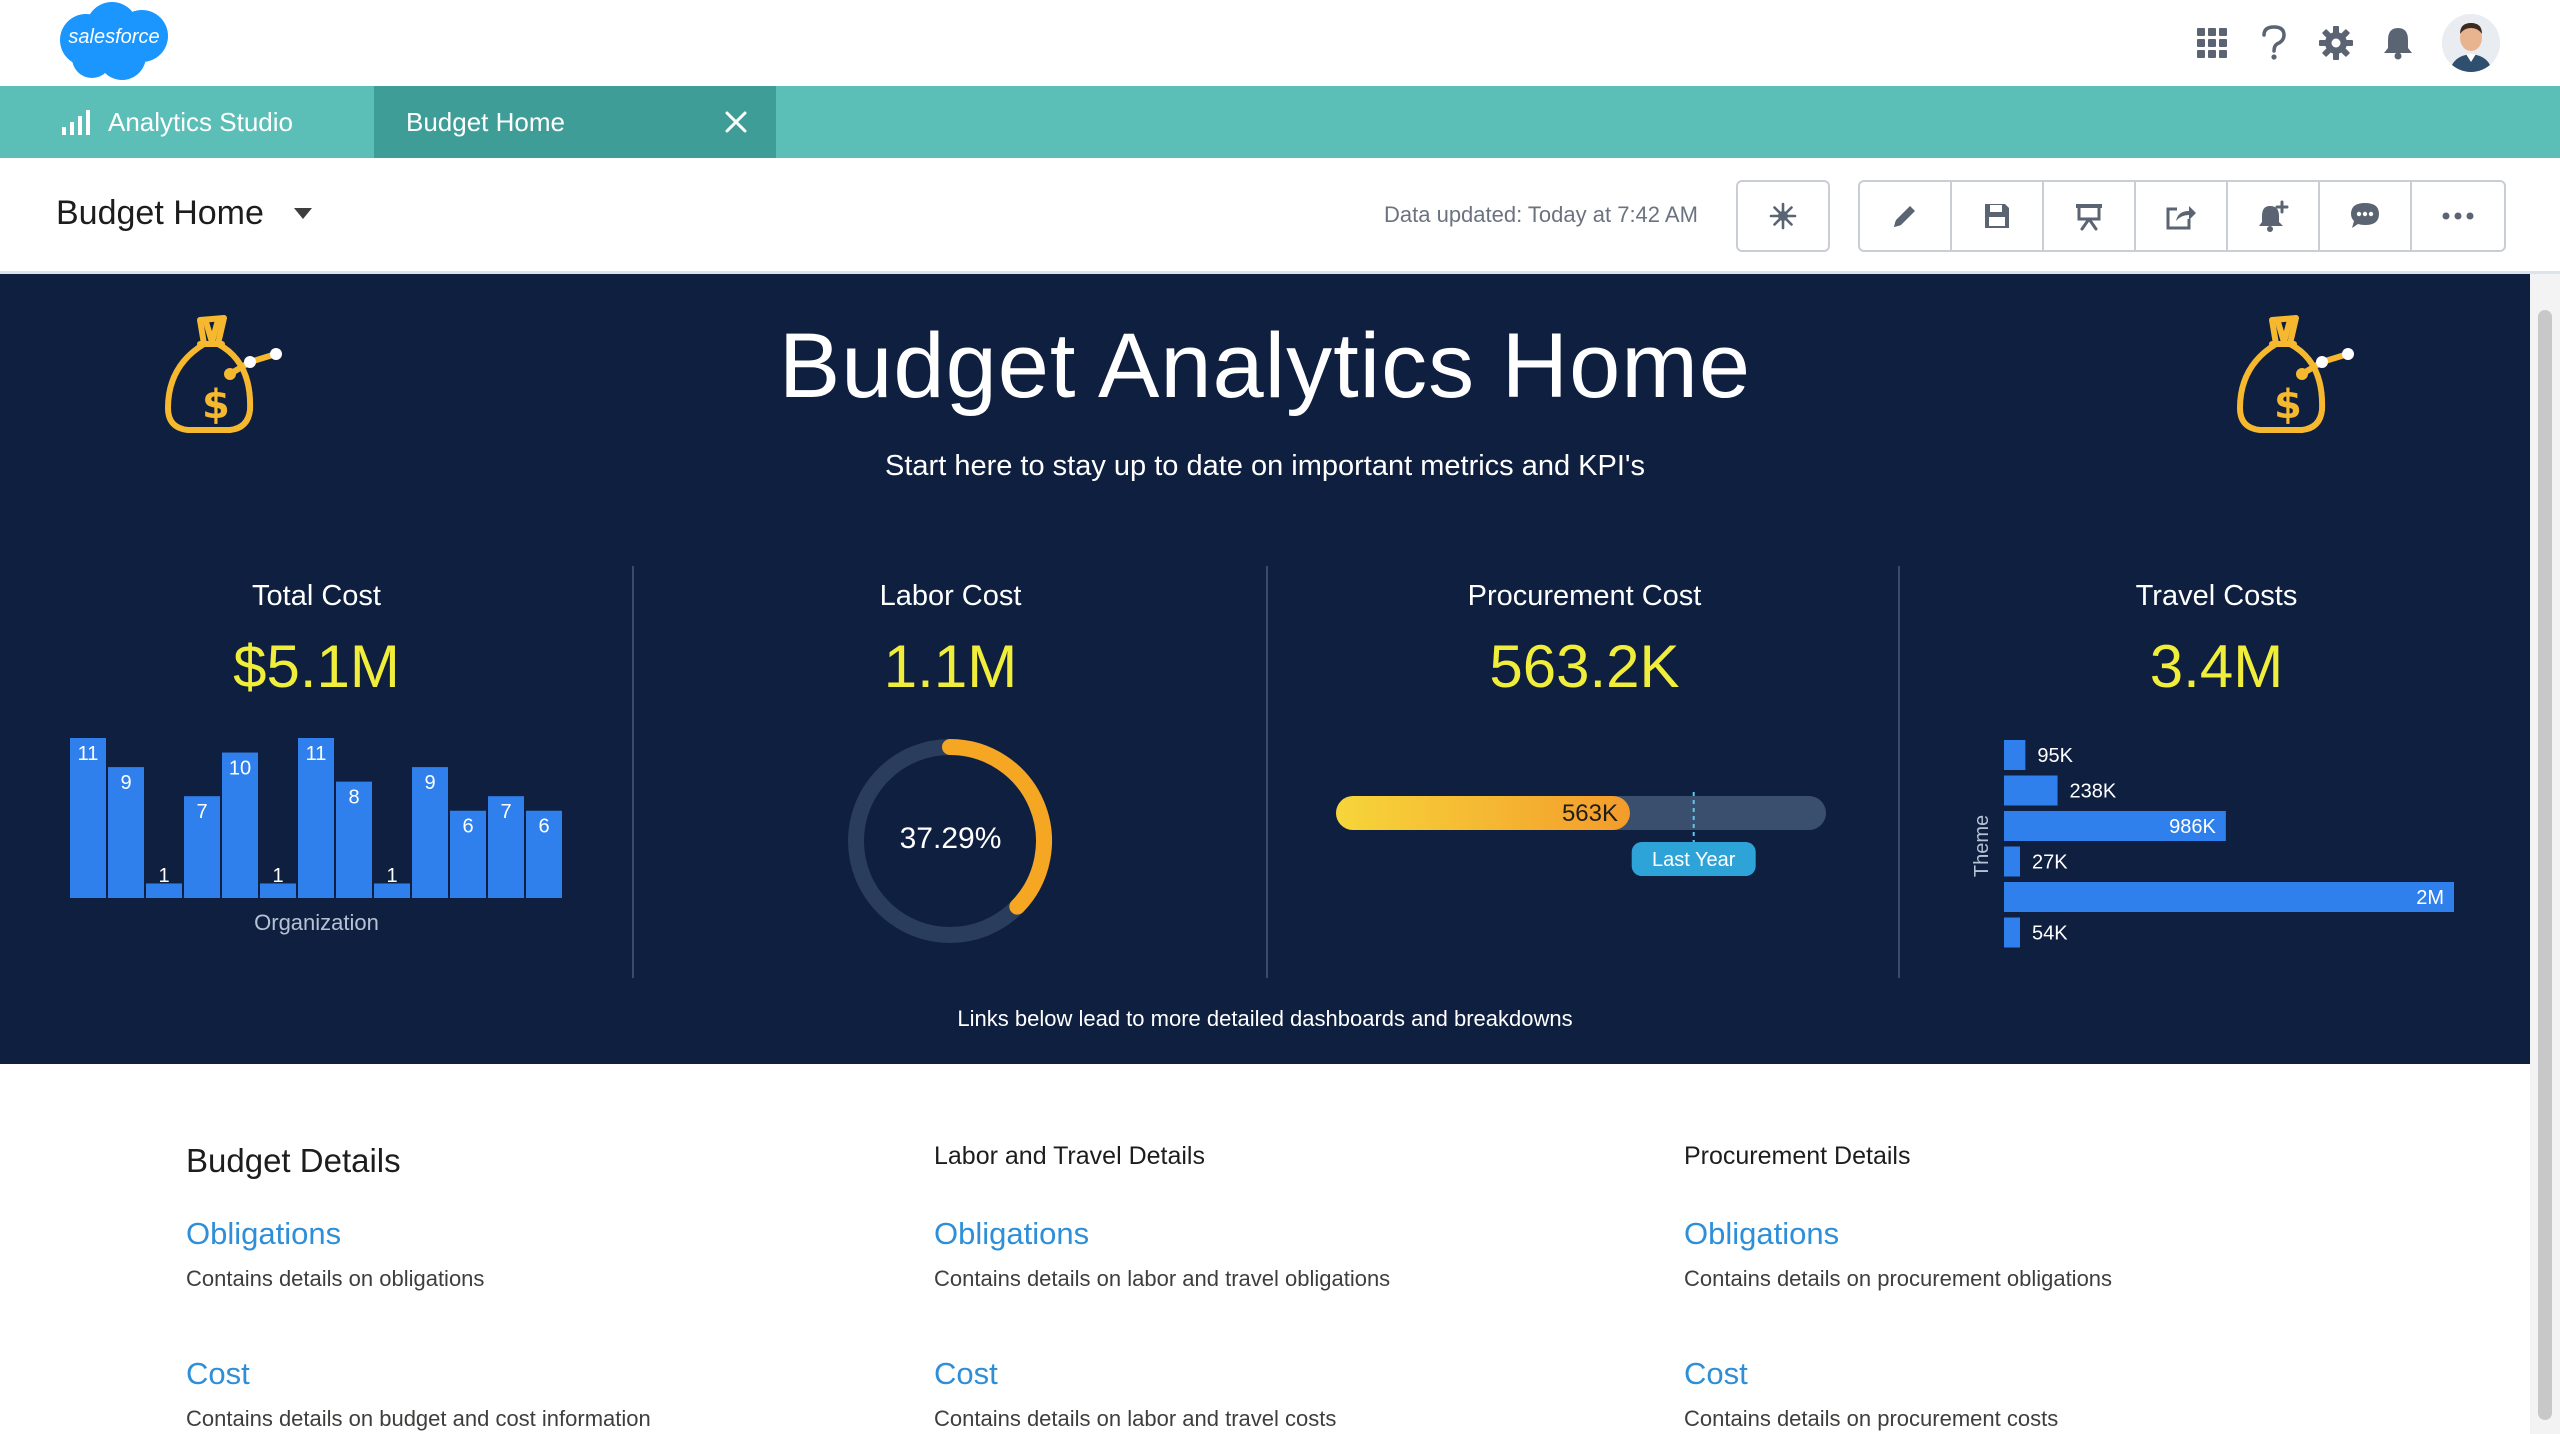 This screenshot has width=2560, height=1434. I want to click on subscribe-button, so click(2274, 216).